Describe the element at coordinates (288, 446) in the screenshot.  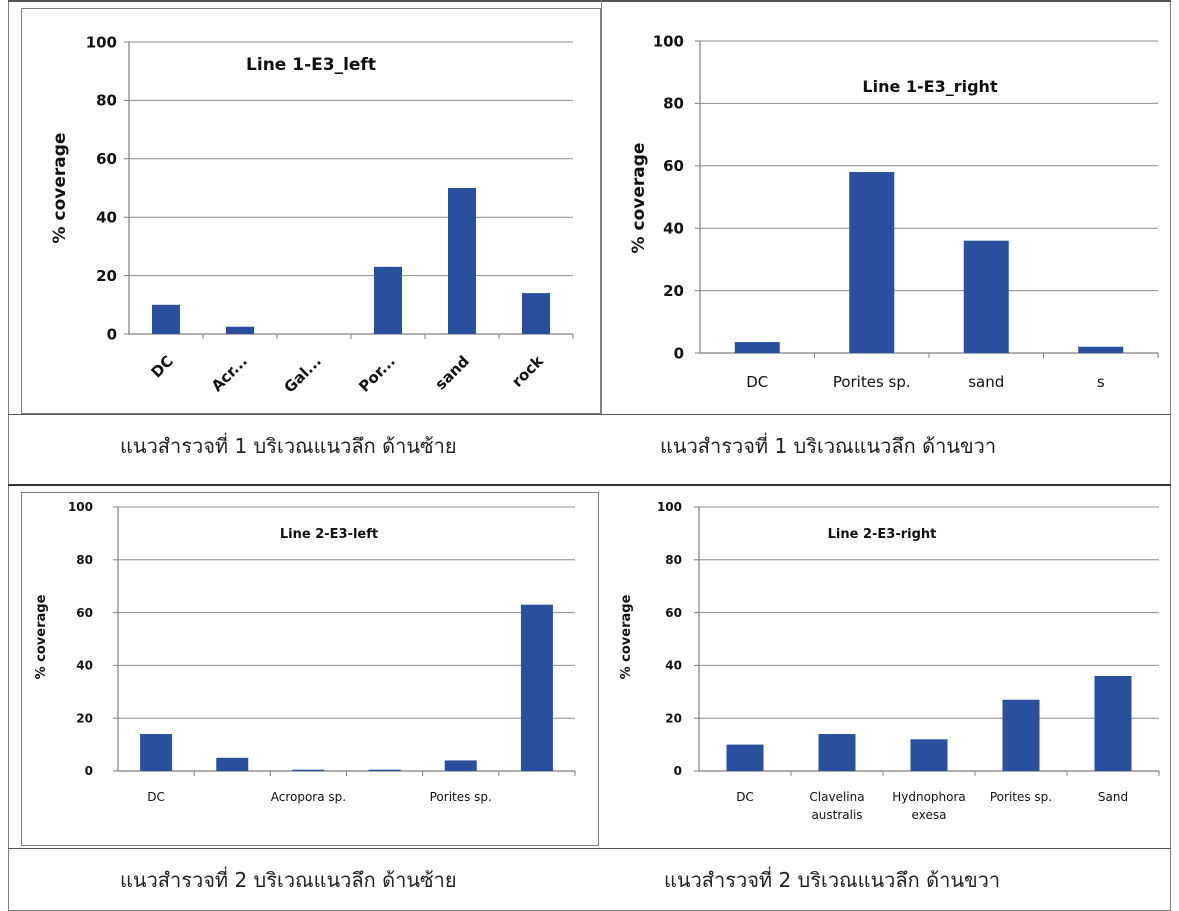
I see `caption-line1-left: แนวสำรวจที่ 1 บริเวณแนวลึก ด้านซ้าย` at that location.